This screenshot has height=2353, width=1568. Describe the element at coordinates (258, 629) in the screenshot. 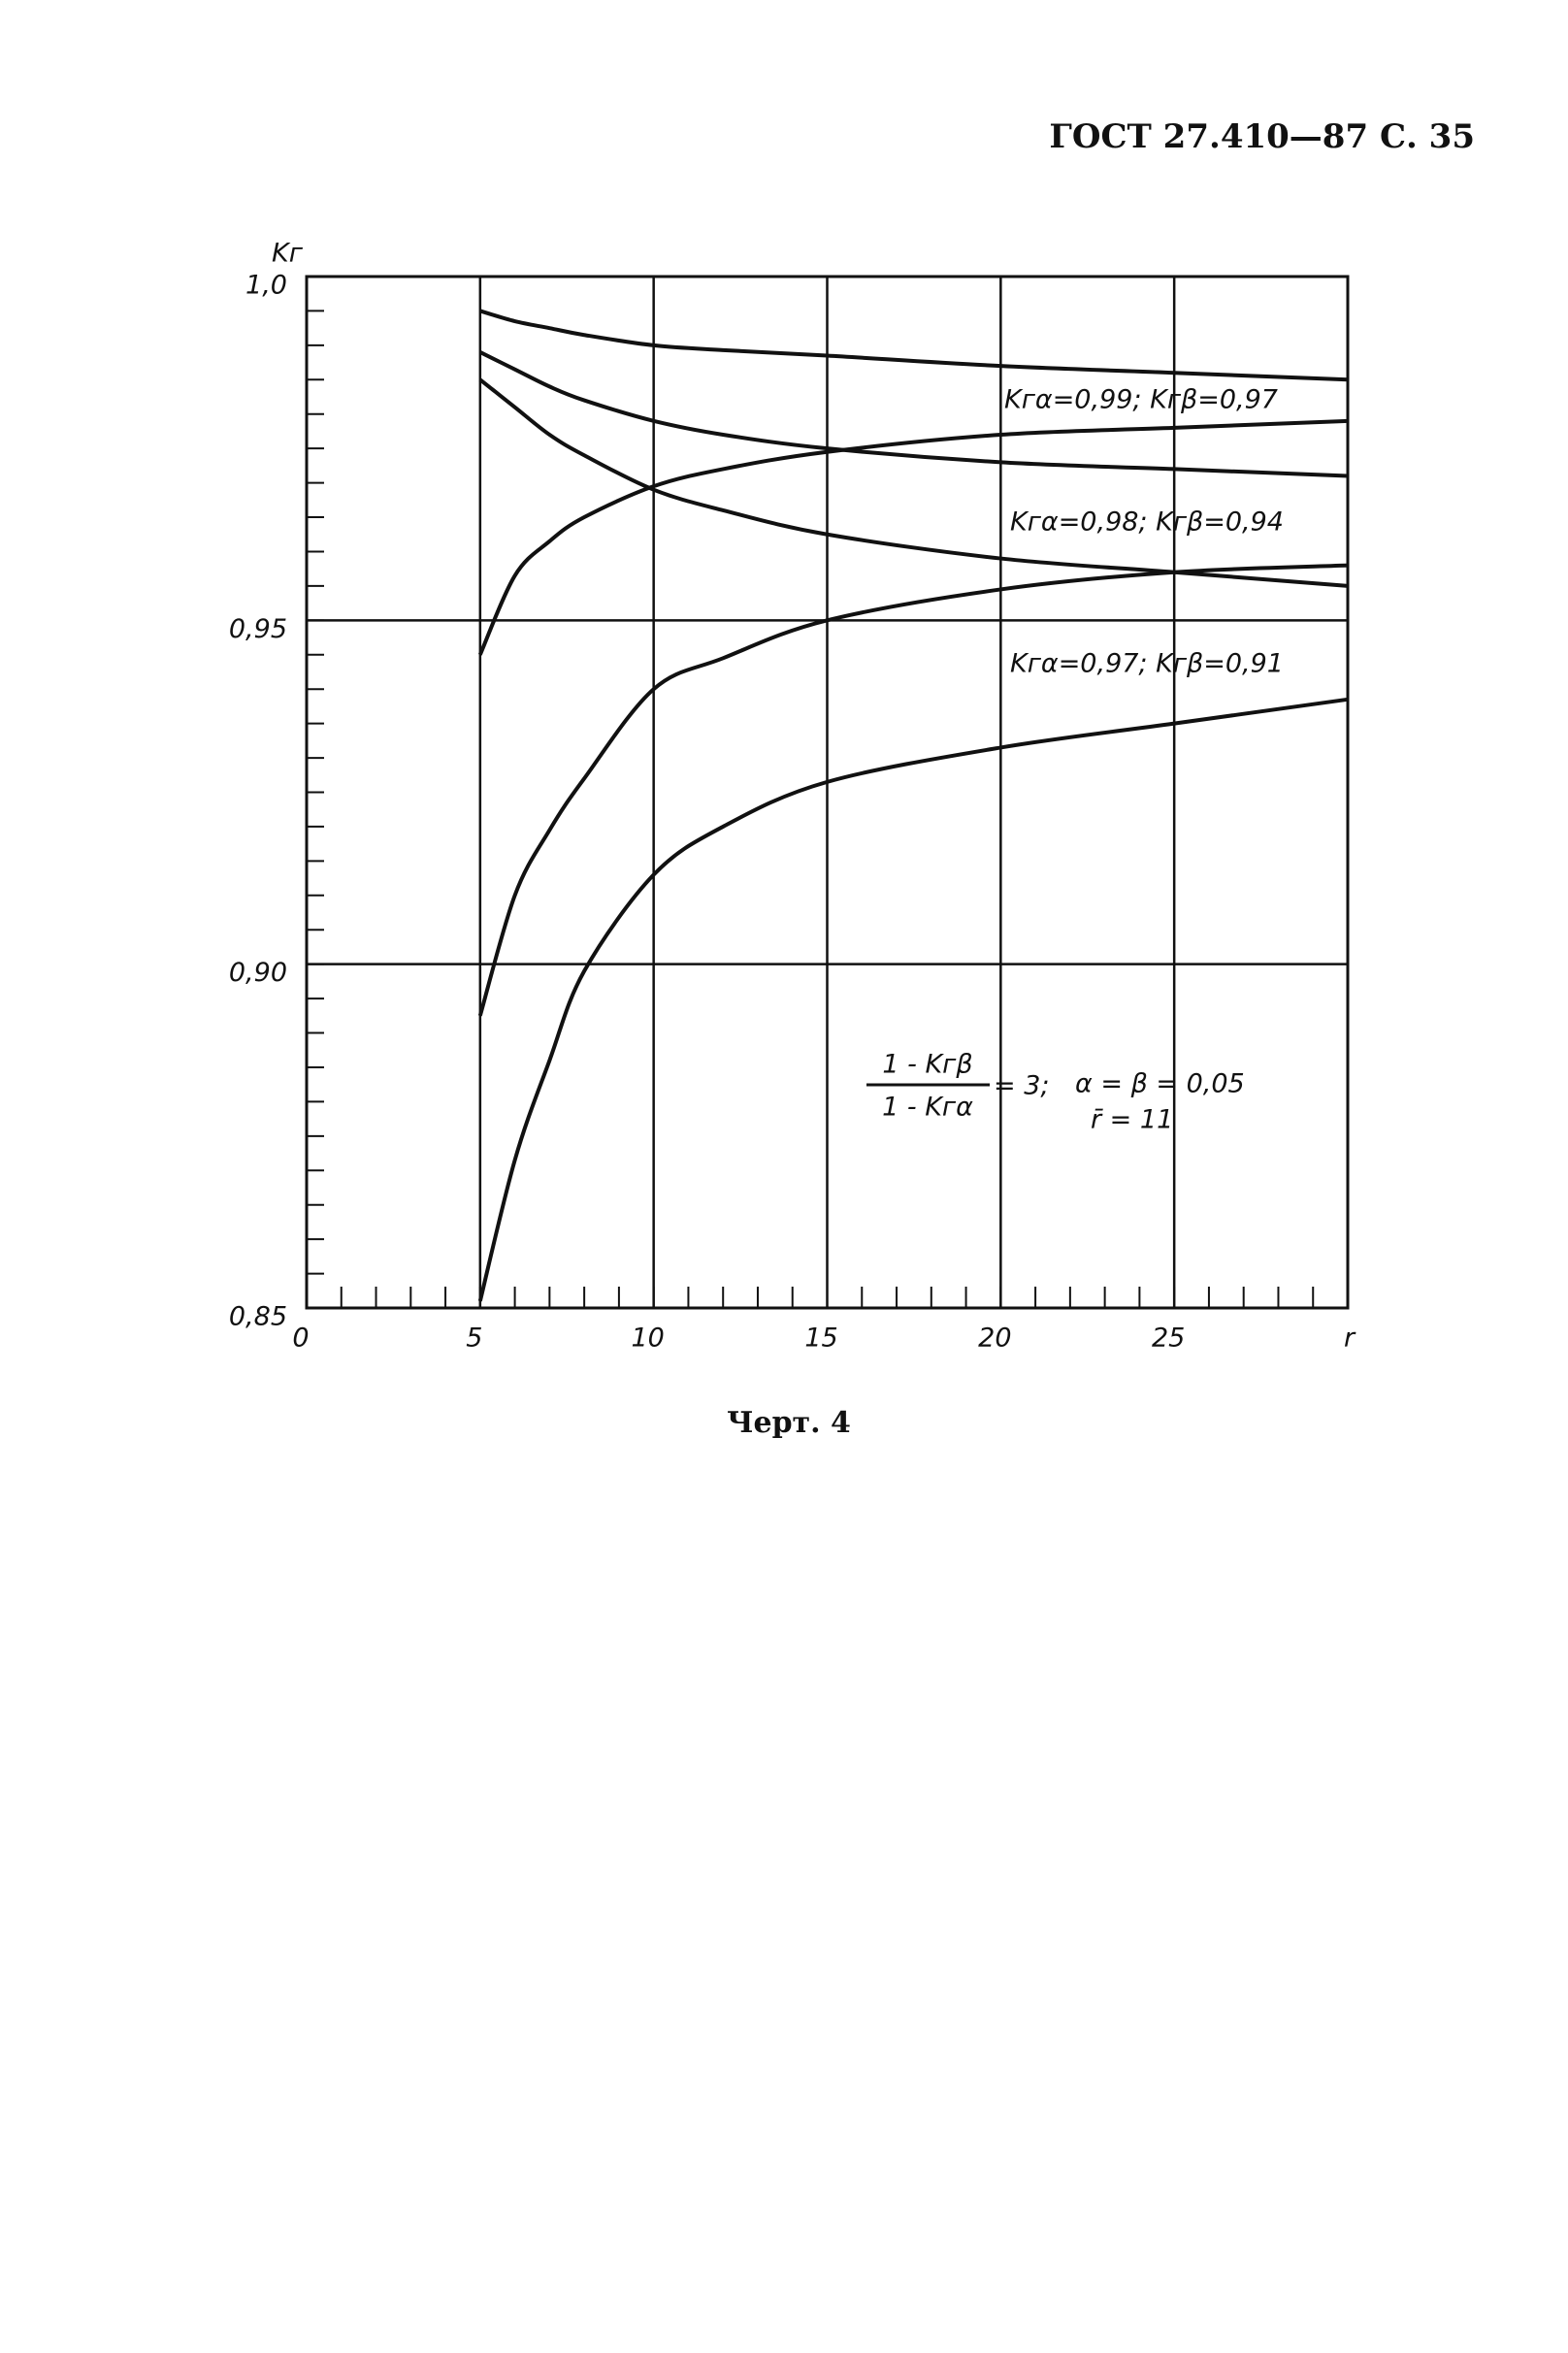

I see `y-tick-label: 0,95` at that location.